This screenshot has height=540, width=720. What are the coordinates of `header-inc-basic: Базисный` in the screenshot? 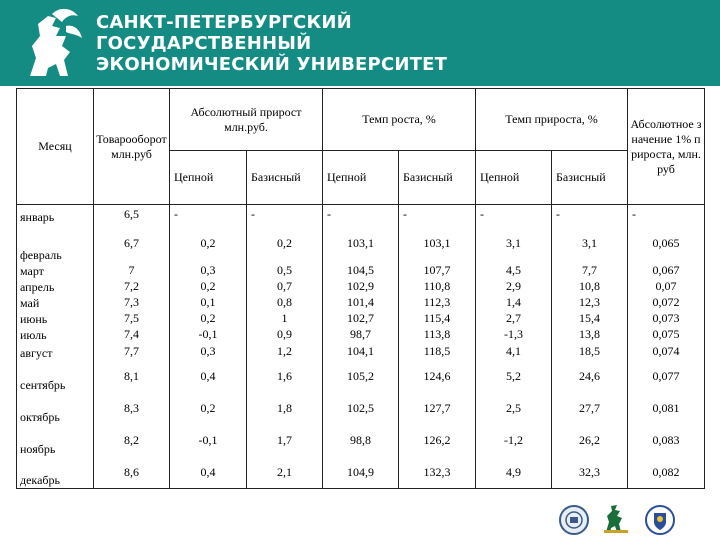 It's located at (589, 177).